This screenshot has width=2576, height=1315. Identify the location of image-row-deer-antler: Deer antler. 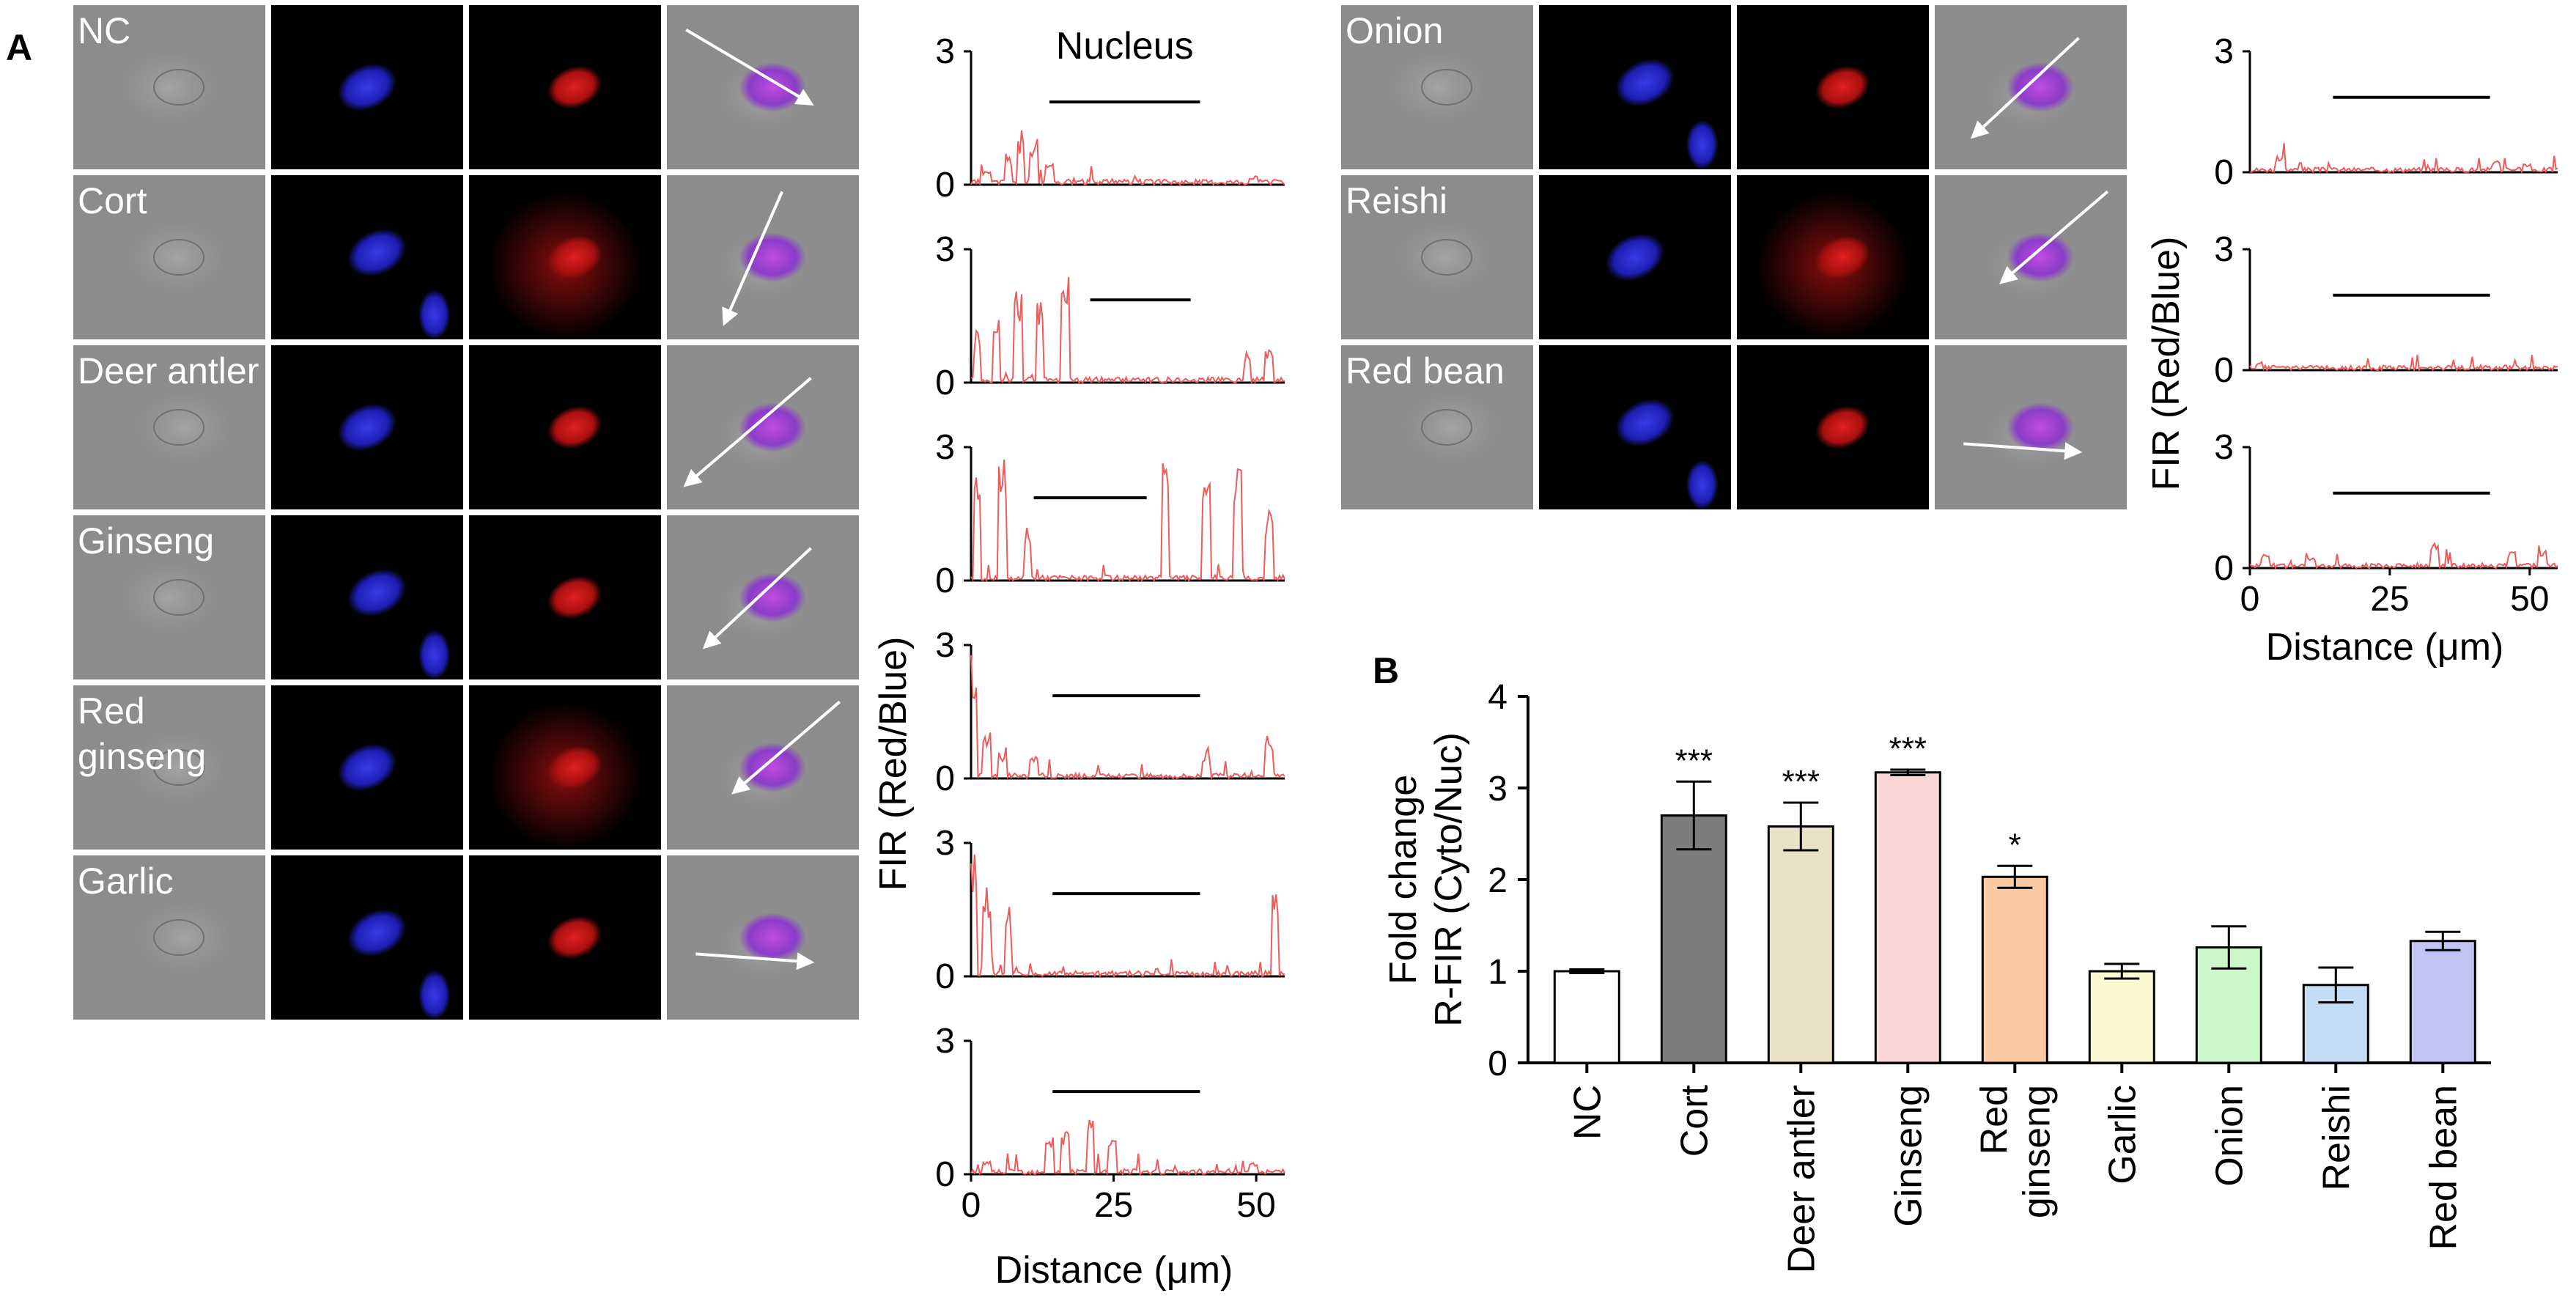
(466, 427).